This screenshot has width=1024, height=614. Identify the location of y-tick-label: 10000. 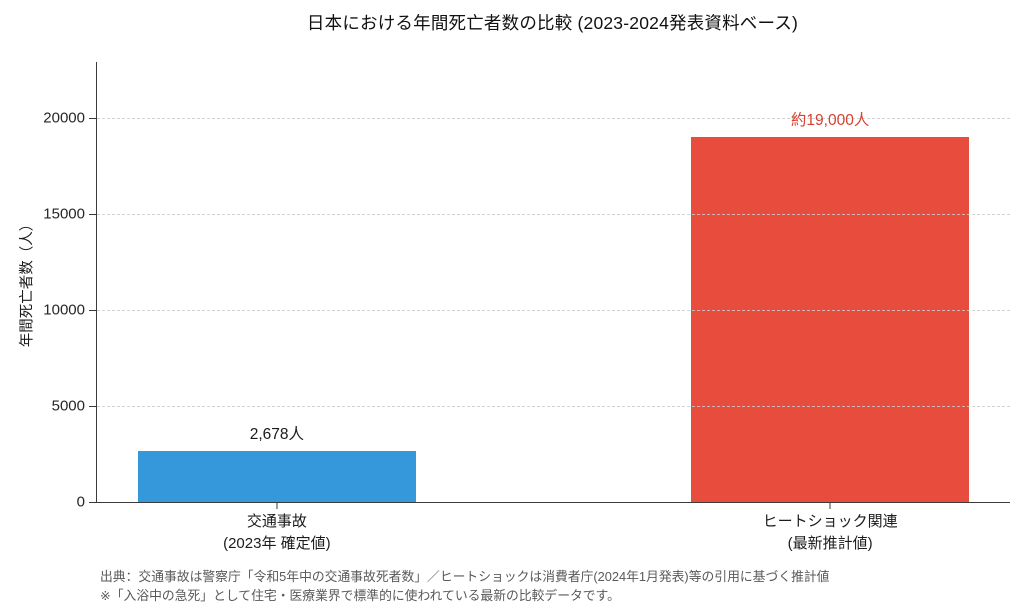
(64, 310).